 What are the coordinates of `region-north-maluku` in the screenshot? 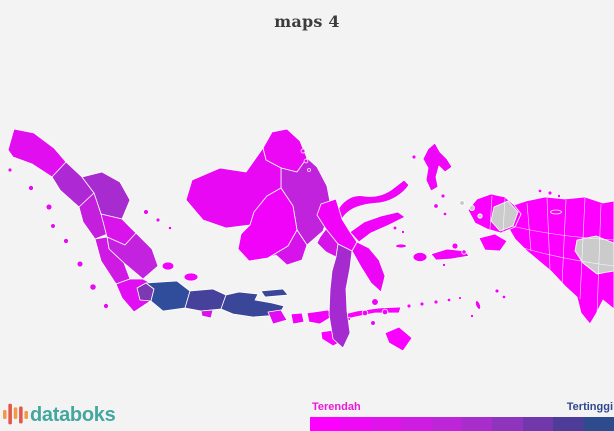 It's located at (437, 167).